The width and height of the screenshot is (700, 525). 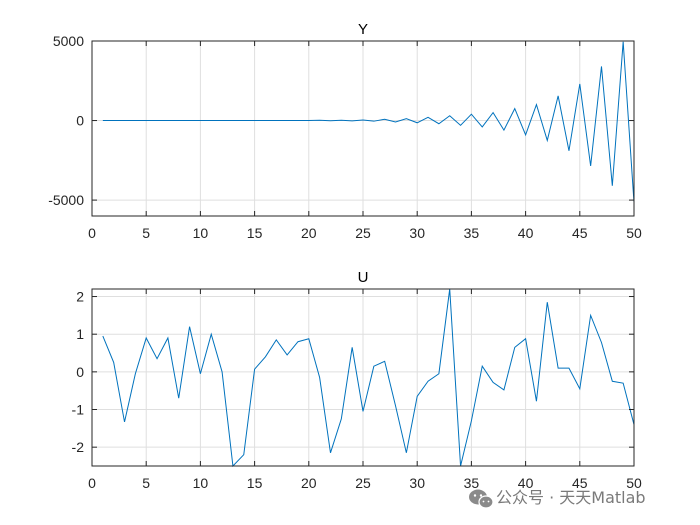 What do you see at coordinates (526, 233) in the screenshot?
I see `y-xtick-label-40: 40` at bounding box center [526, 233].